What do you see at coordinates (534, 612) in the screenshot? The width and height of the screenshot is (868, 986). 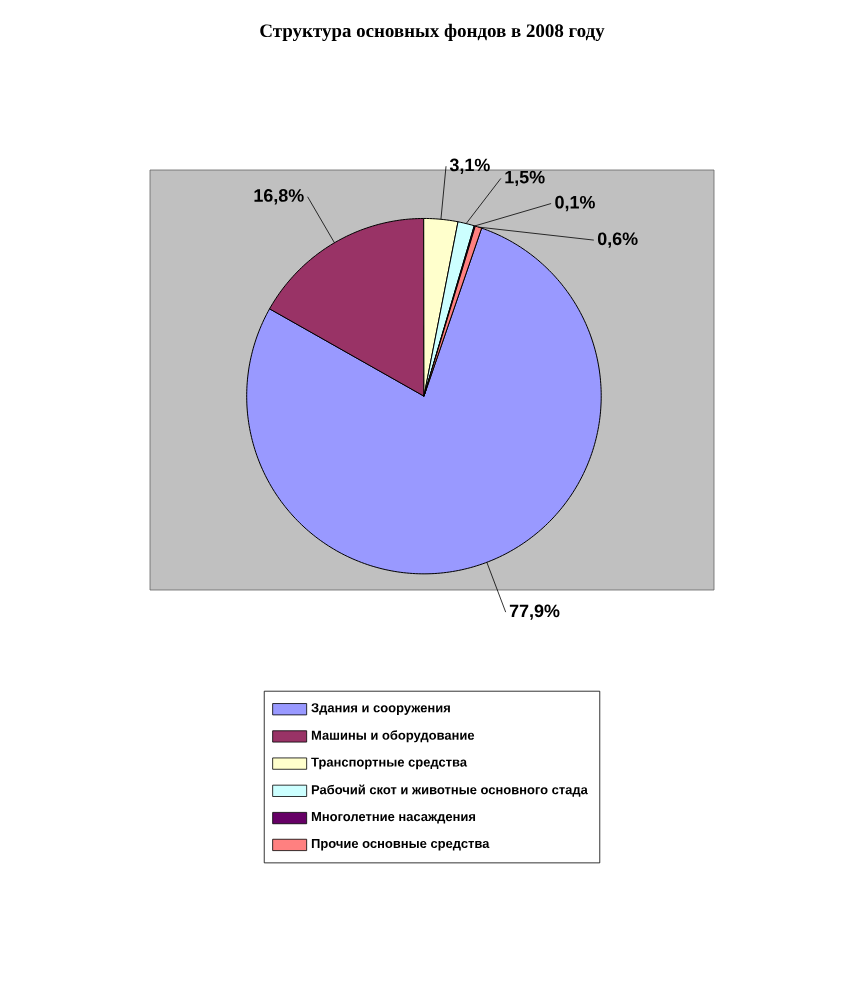 I see `data-label: 77,9%` at bounding box center [534, 612].